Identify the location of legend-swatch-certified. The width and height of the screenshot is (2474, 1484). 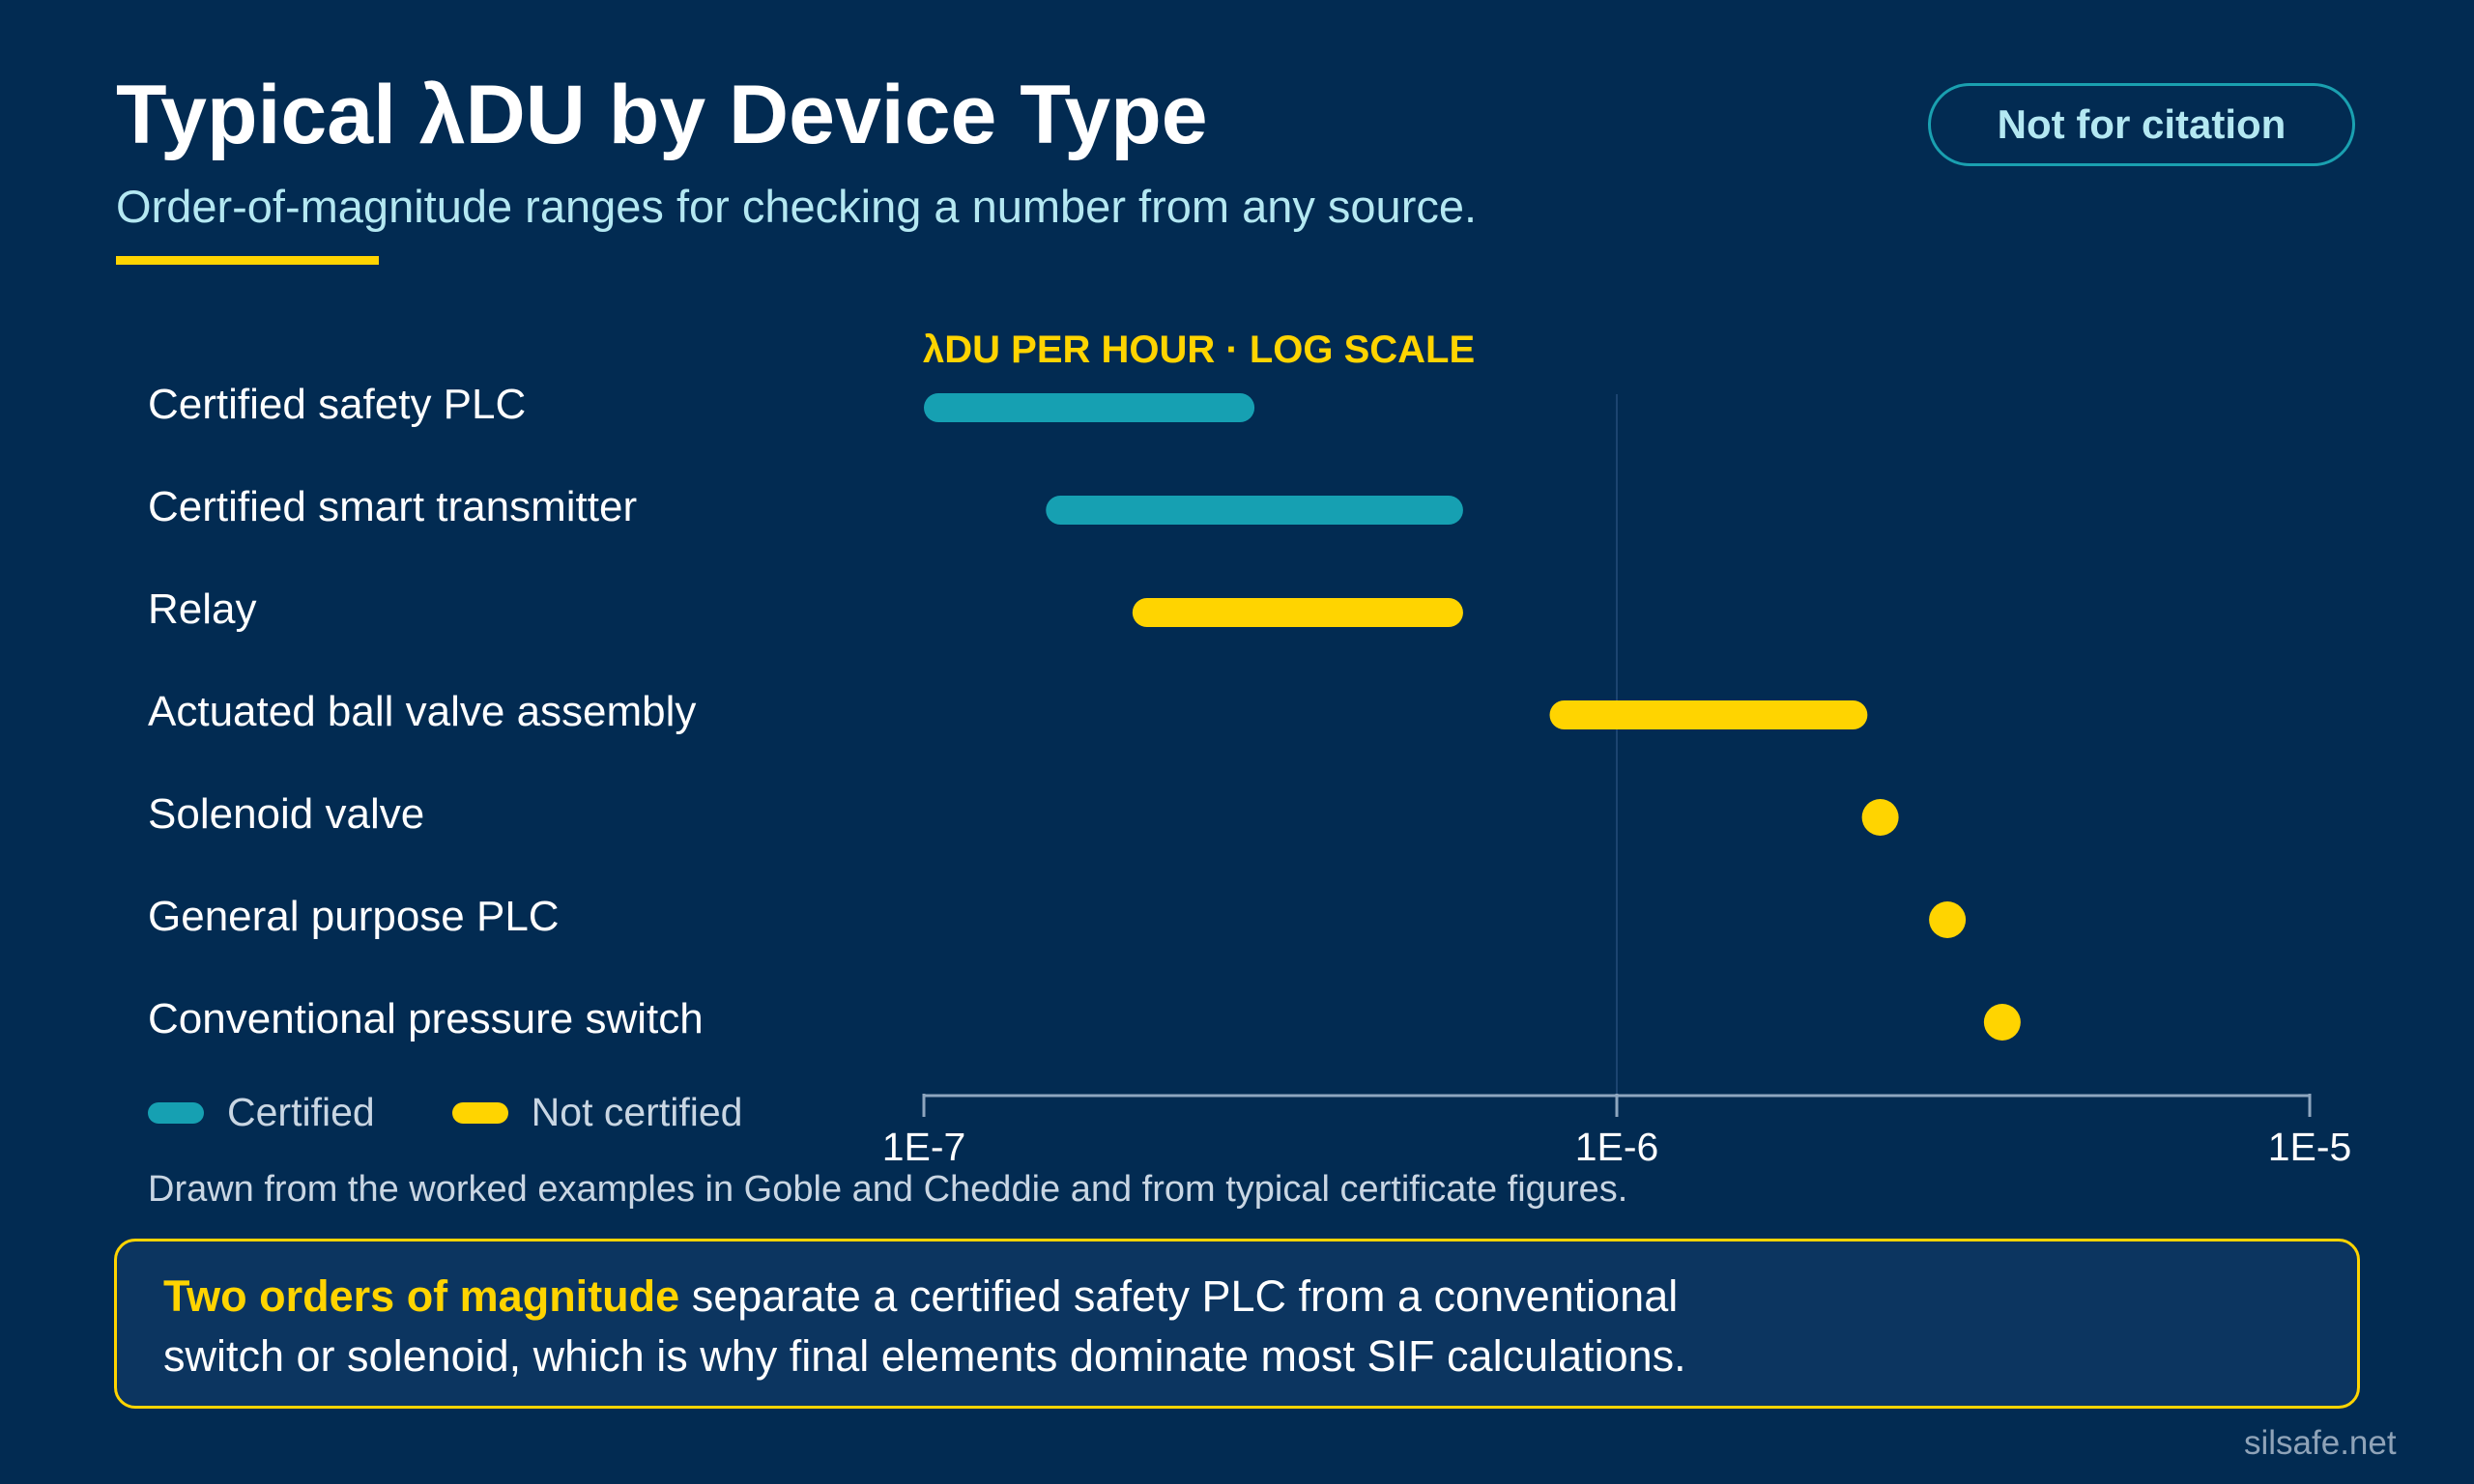
(176, 1113).